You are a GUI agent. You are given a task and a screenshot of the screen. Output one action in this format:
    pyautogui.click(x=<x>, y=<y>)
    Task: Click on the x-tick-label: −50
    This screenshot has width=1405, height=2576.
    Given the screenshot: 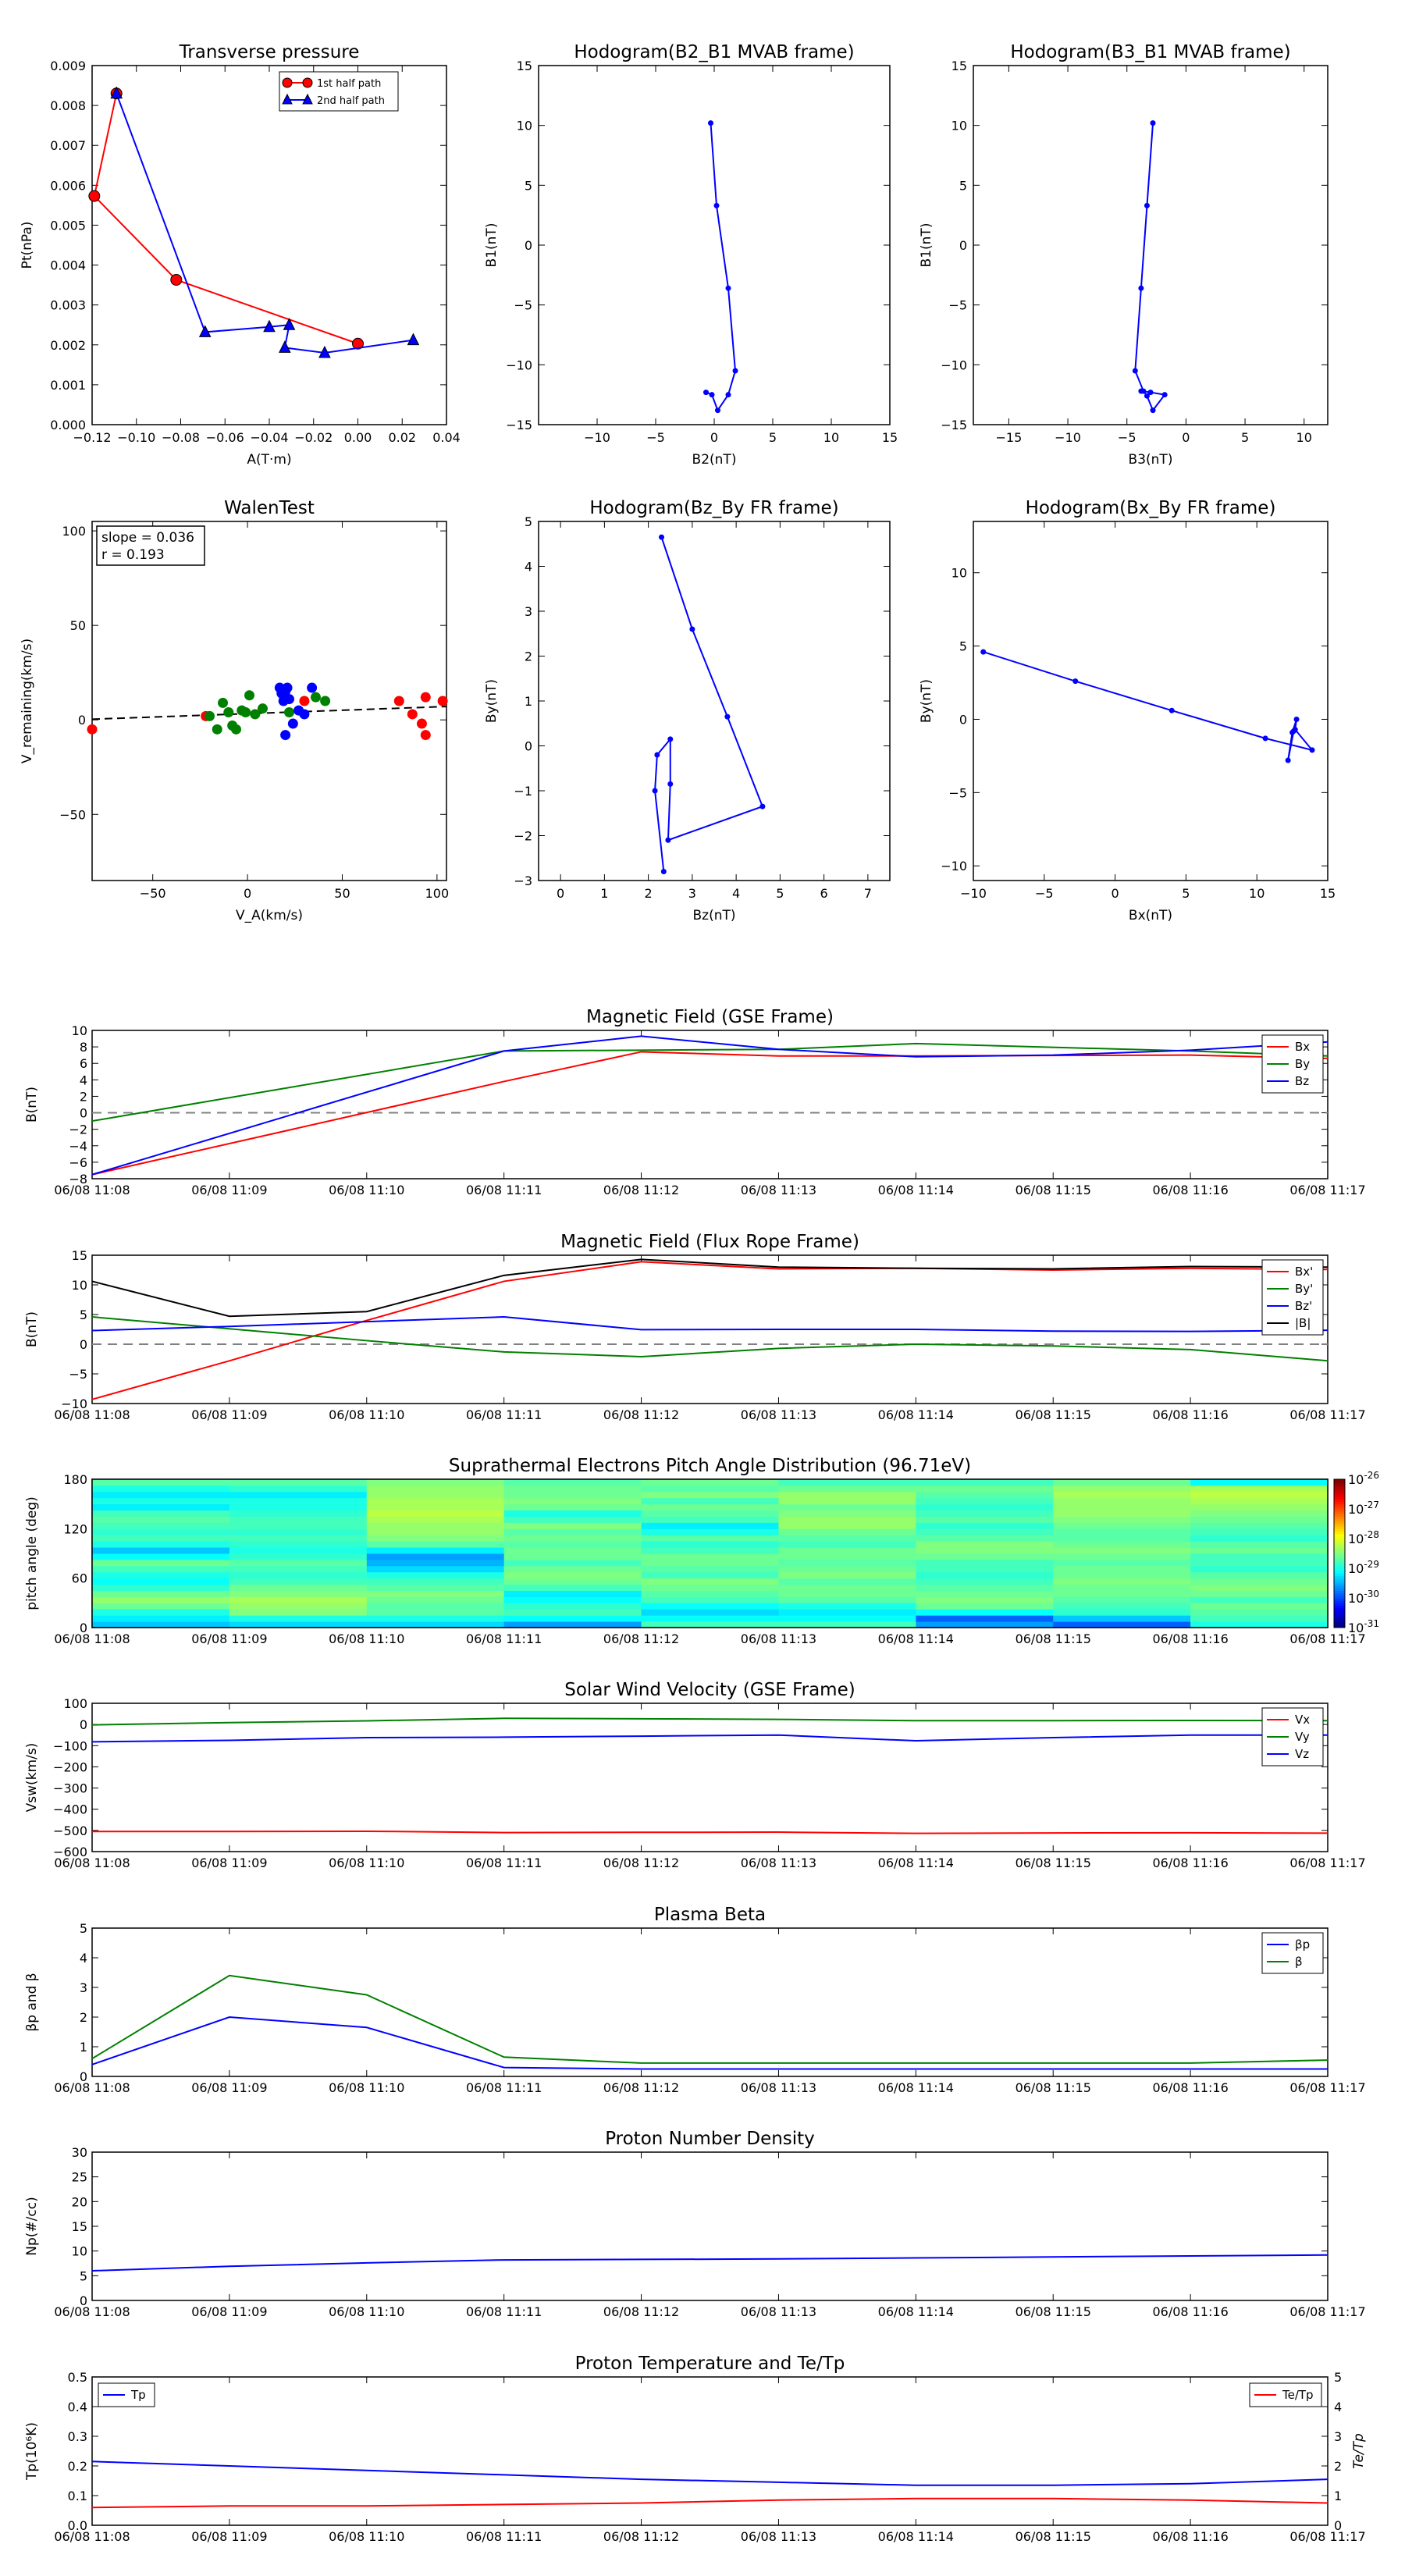 What is the action you would take?
    pyautogui.click(x=153, y=893)
    